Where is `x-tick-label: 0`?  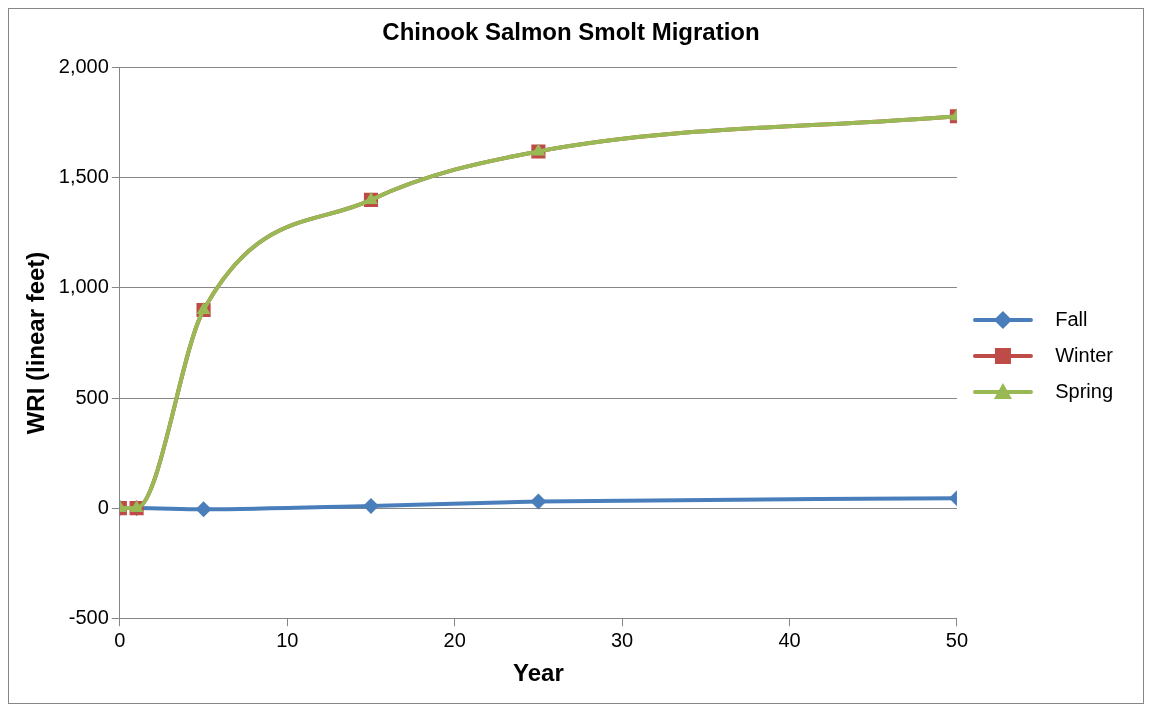
x-tick-label: 0 is located at coordinates (120, 639).